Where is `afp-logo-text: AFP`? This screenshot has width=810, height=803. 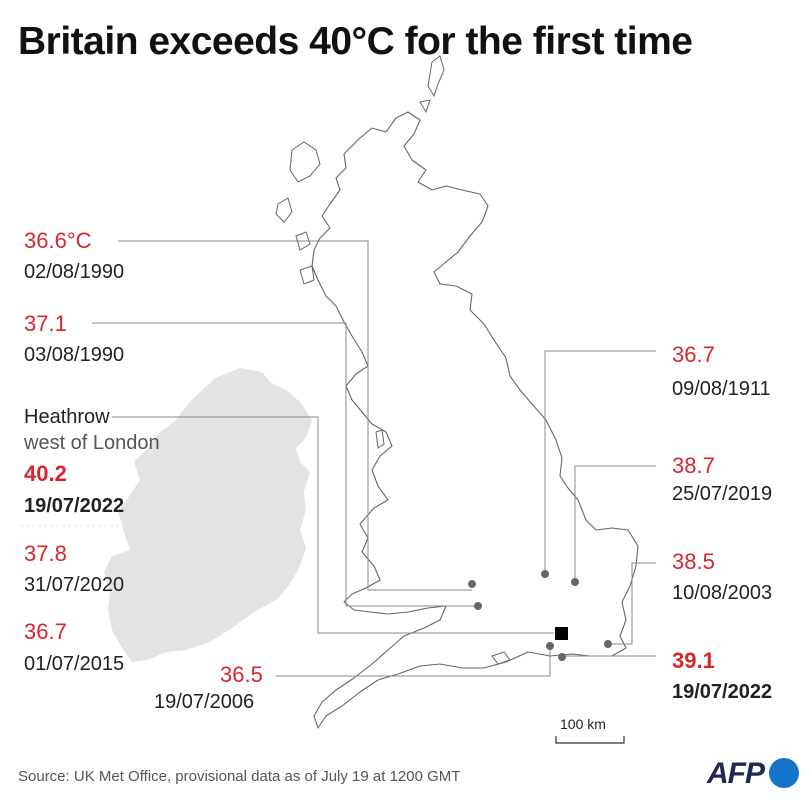
afp-logo-text: AFP is located at coordinates (736, 773).